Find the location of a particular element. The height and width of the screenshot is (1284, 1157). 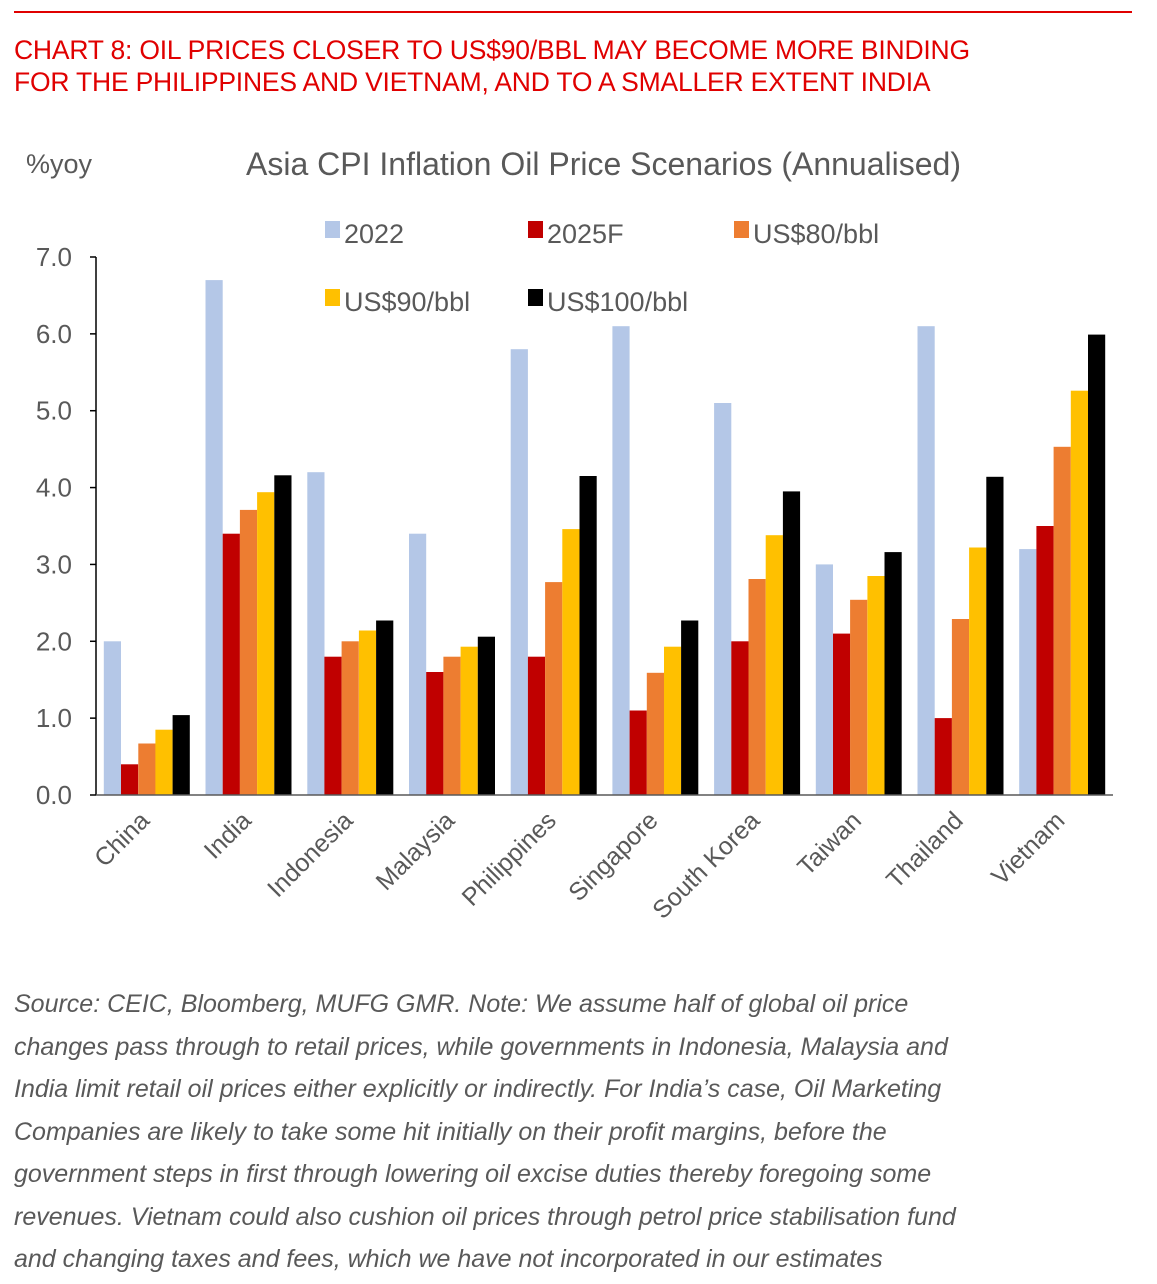

bar-2025f-china is located at coordinates (130, 779).